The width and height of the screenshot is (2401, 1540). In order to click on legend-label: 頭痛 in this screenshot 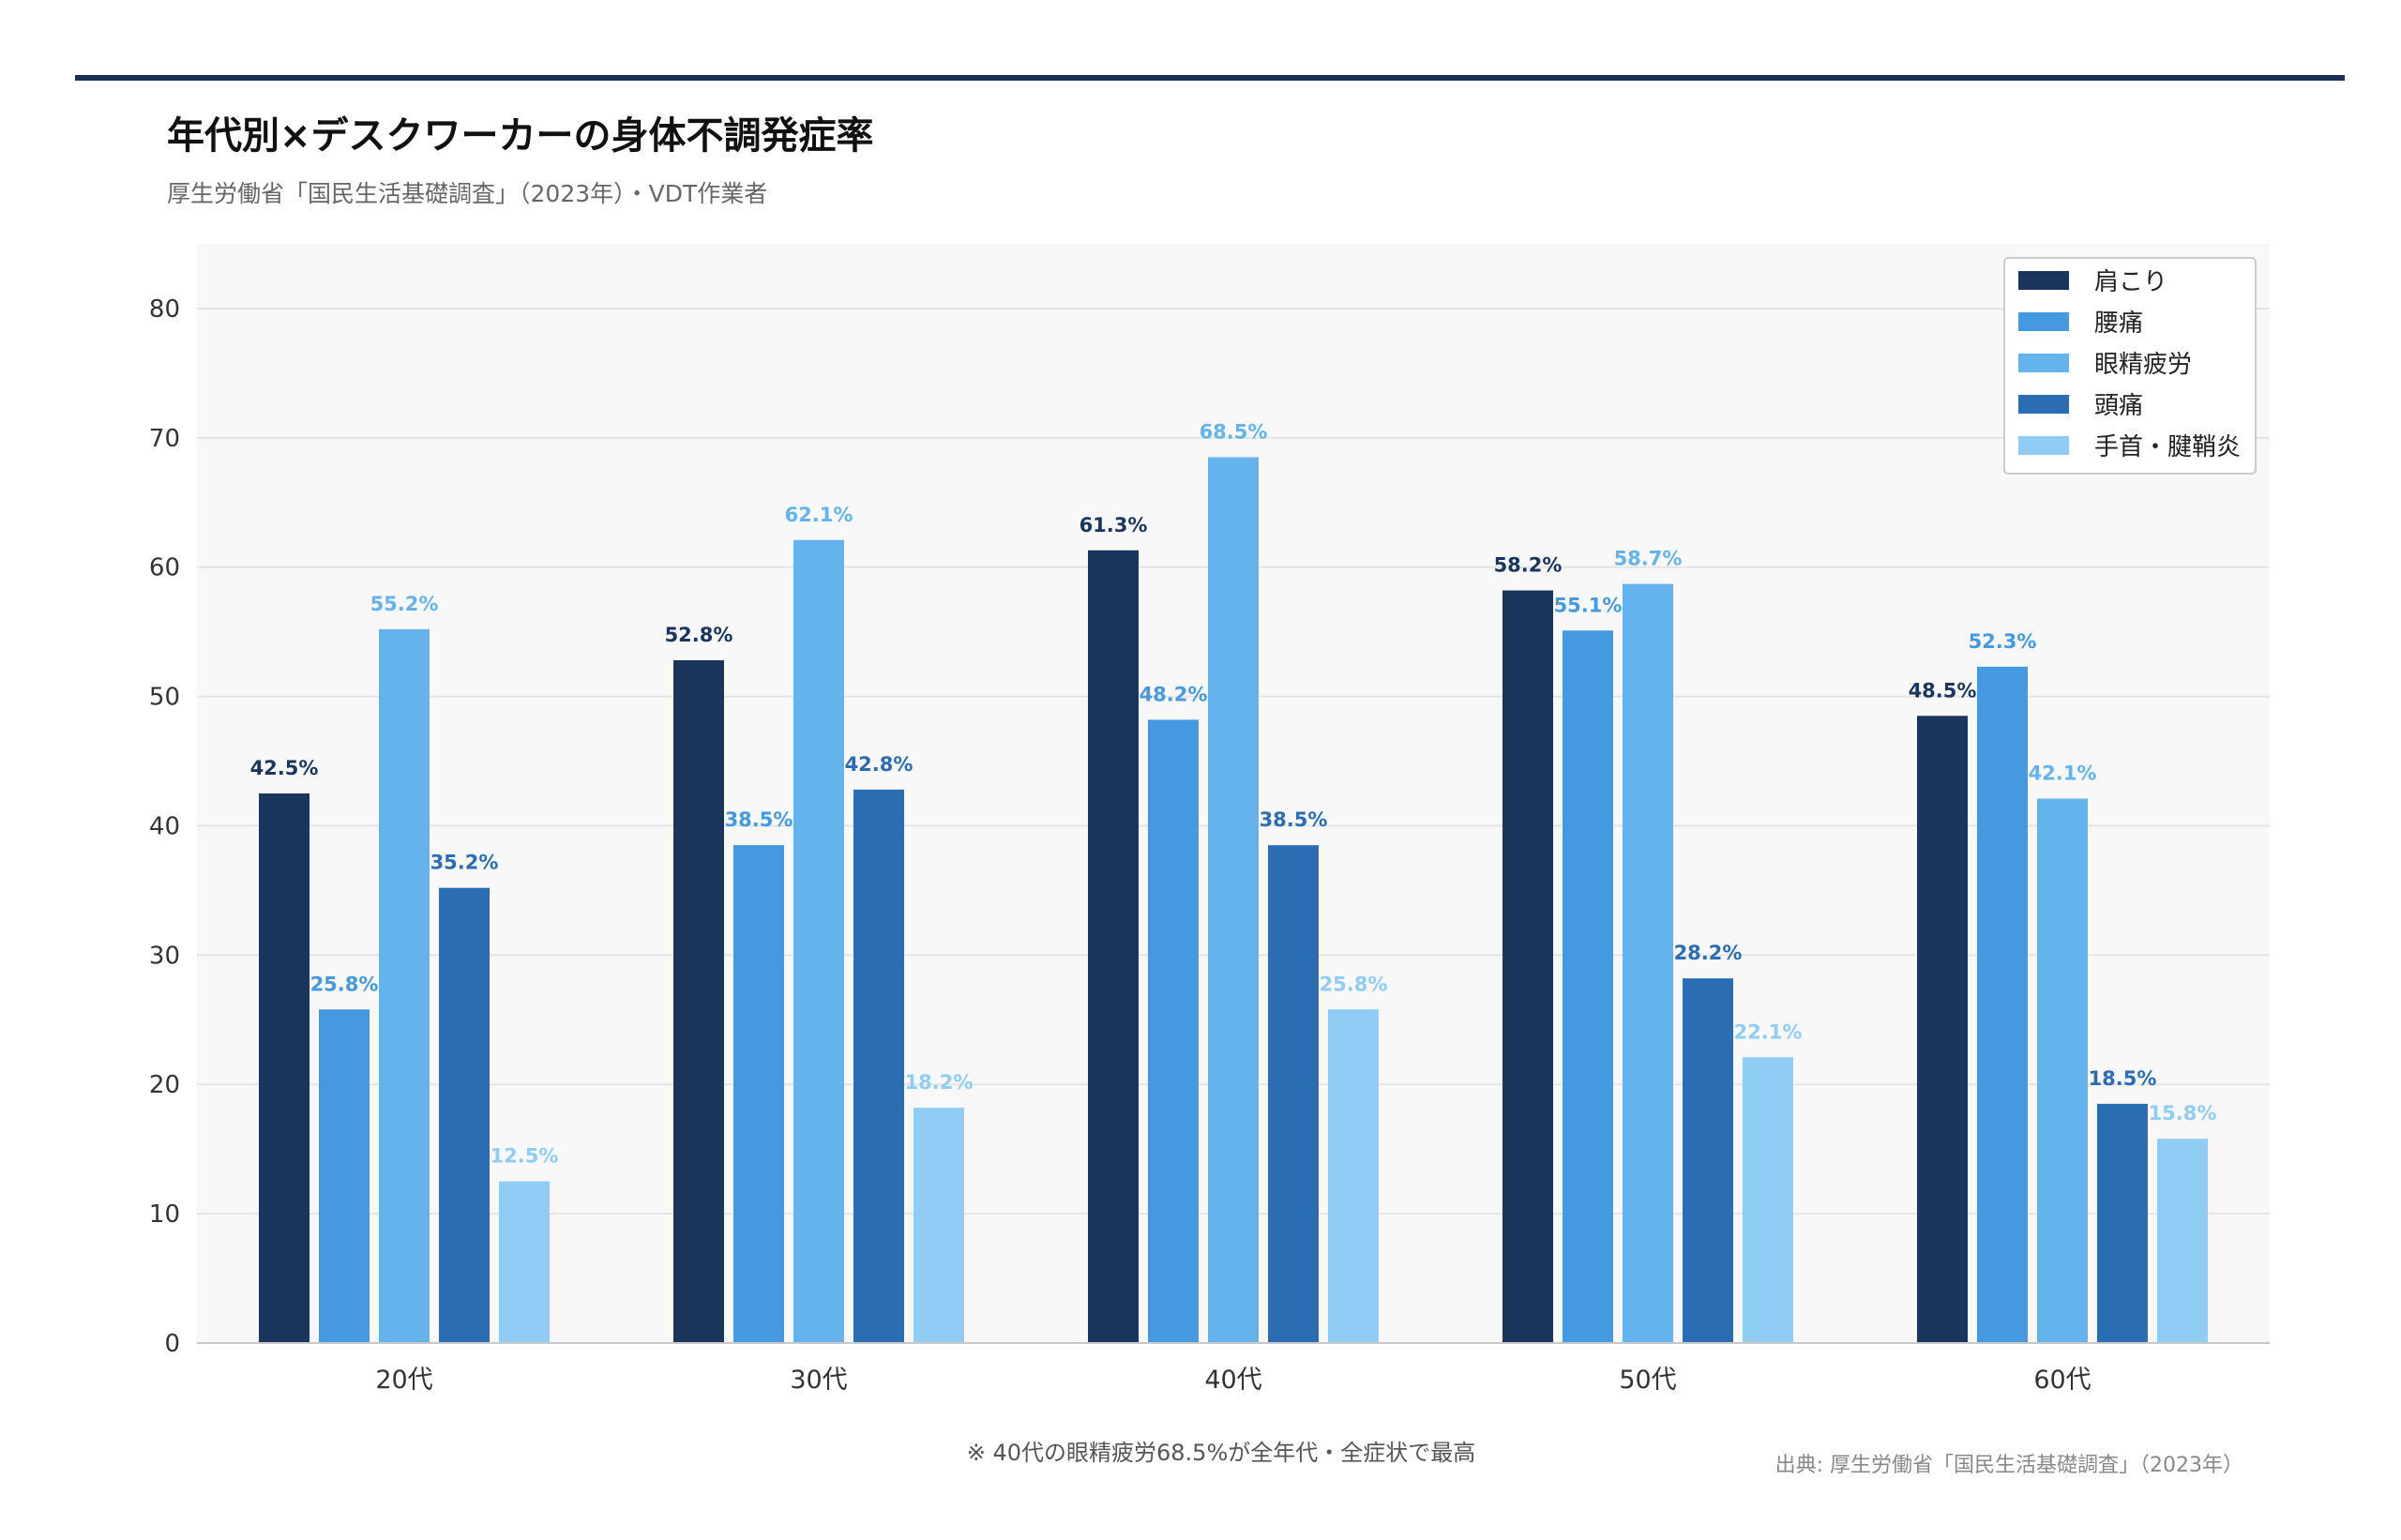, I will do `click(2118, 406)`.